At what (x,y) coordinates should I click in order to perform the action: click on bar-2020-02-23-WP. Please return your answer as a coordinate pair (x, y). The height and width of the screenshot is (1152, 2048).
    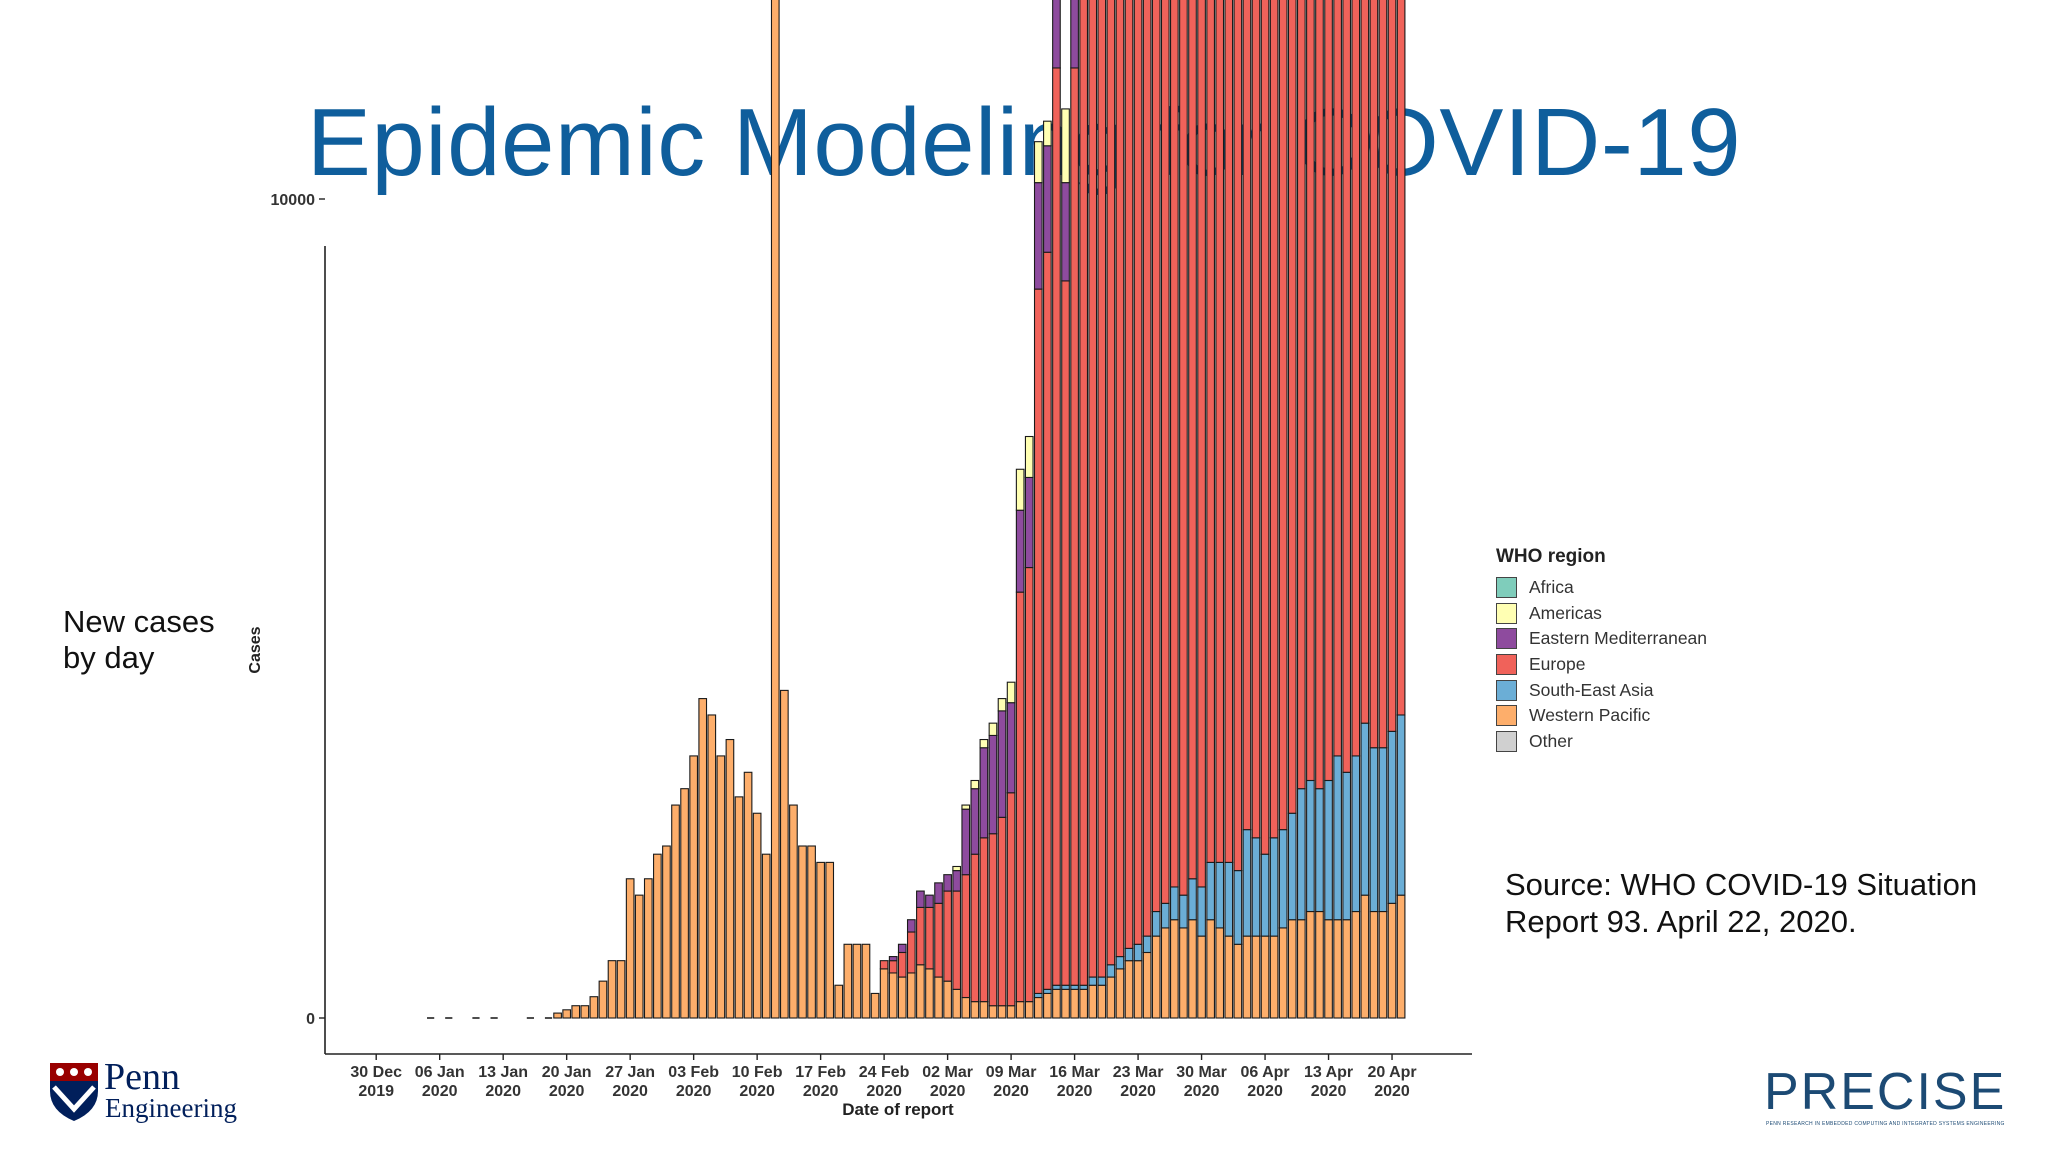
    Looking at the image, I should click on (875, 1005).